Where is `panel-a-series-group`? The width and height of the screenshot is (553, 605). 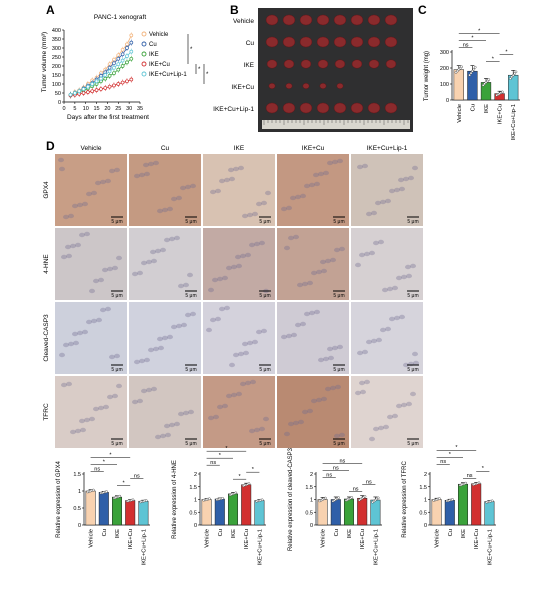
panel-a-series-group is located at coordinates (101, 65).